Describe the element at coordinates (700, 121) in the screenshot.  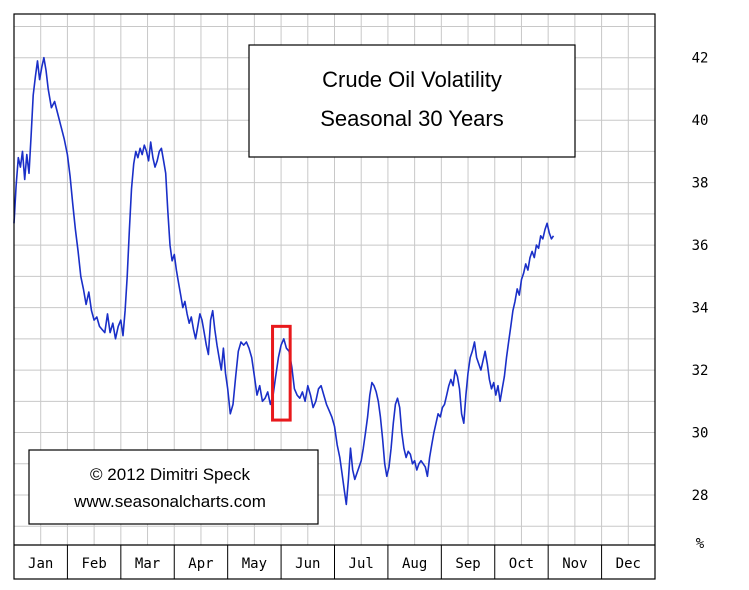
I see `y-tick-label: 40` at that location.